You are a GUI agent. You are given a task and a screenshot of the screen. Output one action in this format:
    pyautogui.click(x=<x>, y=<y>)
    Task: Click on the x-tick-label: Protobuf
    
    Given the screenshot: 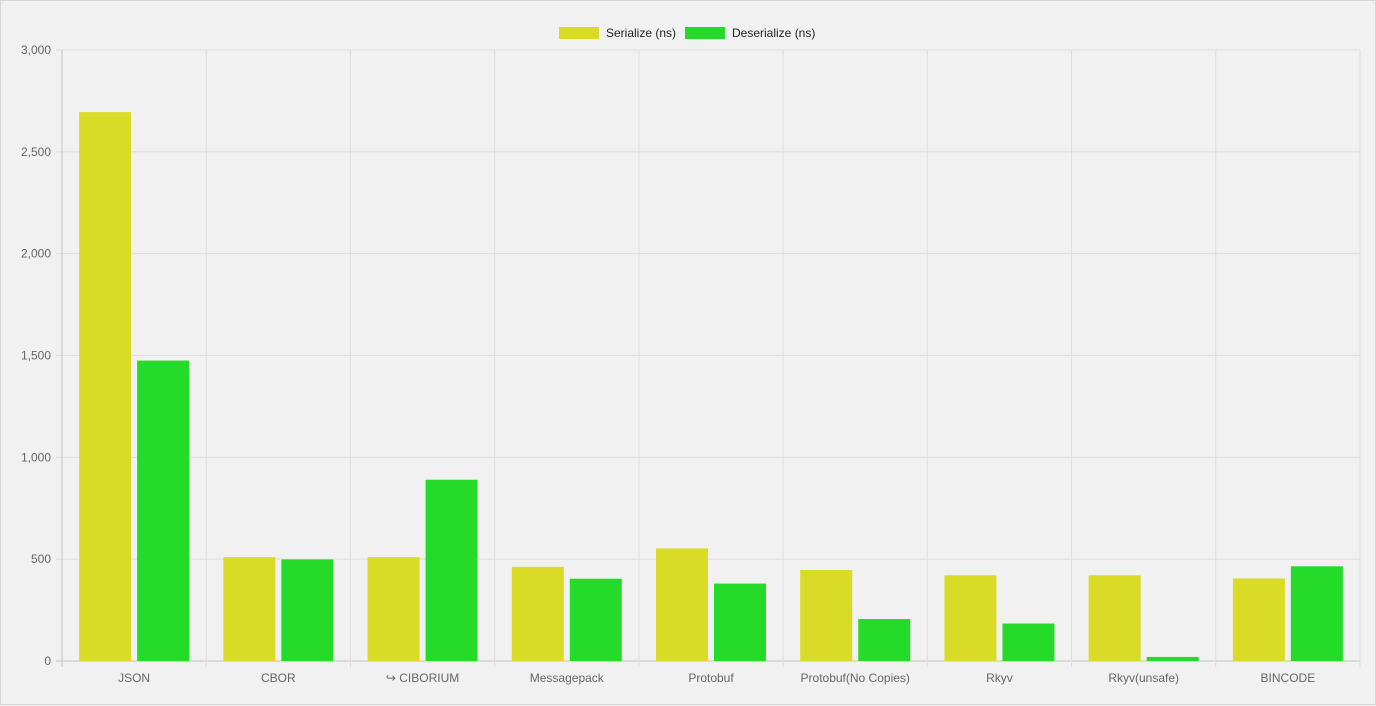 What is the action you would take?
    pyautogui.click(x=711, y=678)
    